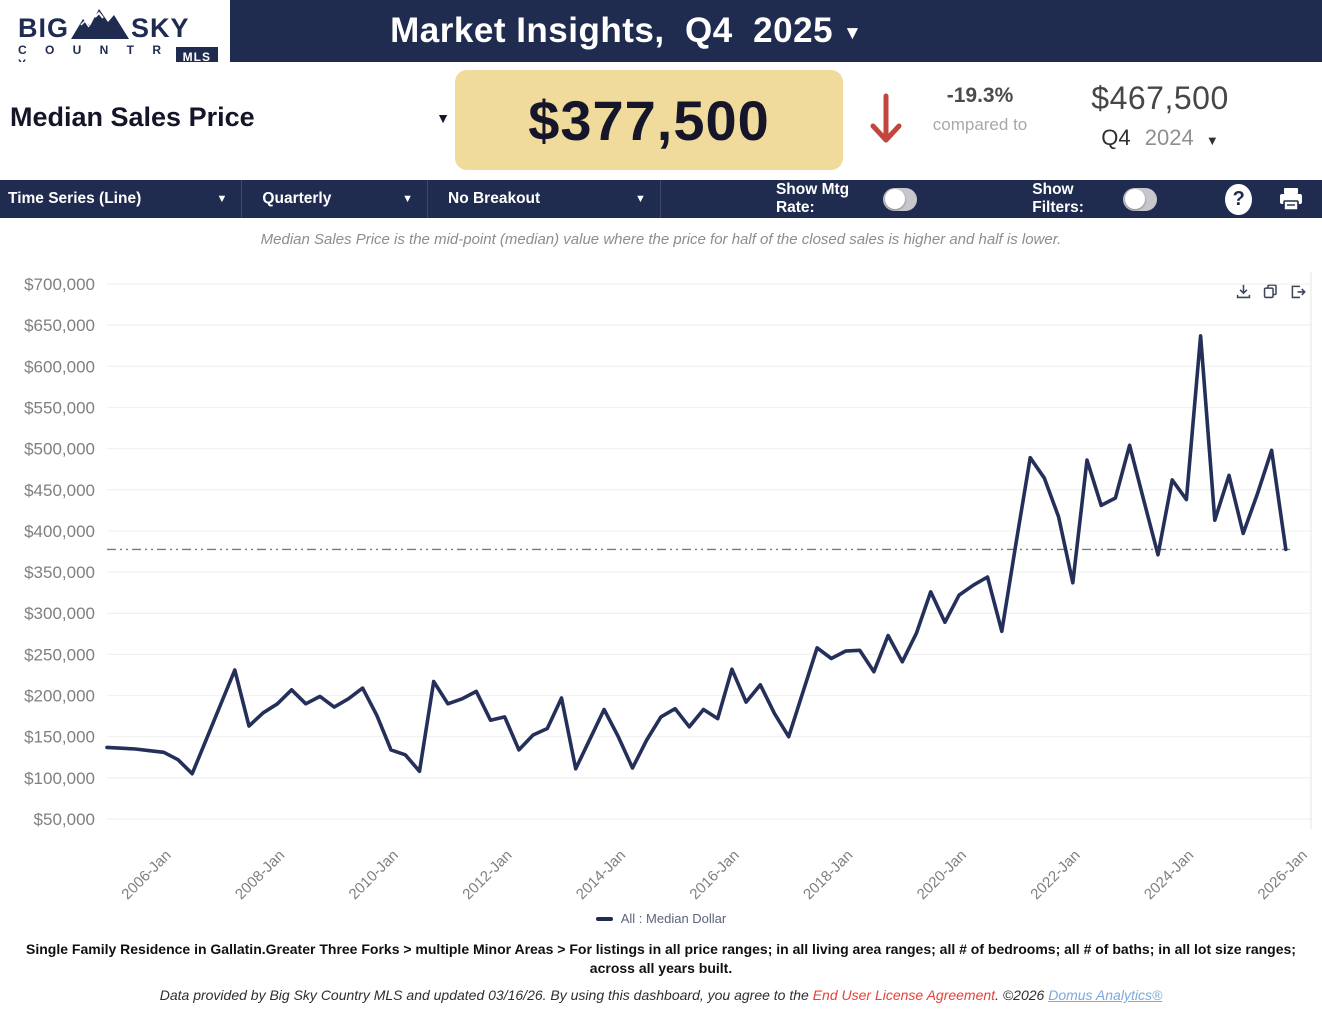 Image resolution: width=1322 pixels, height=1016 pixels. Describe the element at coordinates (812, 198) in the screenshot. I see `show-mtg-rate-label: Show Mtg Rate:` at that location.